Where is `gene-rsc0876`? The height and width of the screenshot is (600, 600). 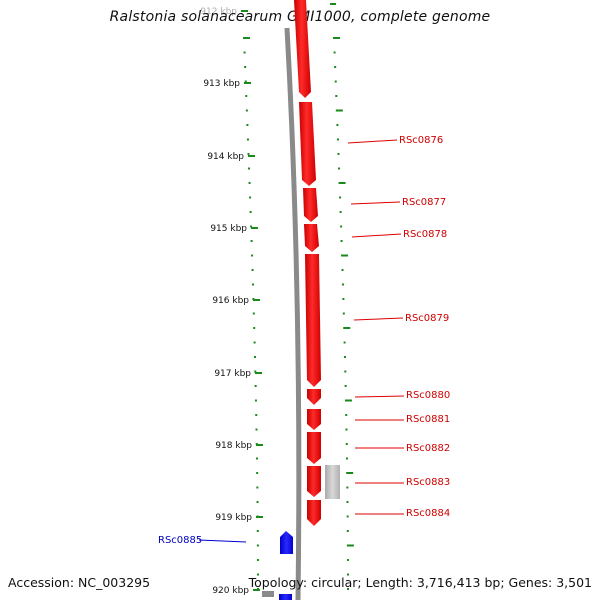 gene-rsc0876 is located at coordinates (307, 144).